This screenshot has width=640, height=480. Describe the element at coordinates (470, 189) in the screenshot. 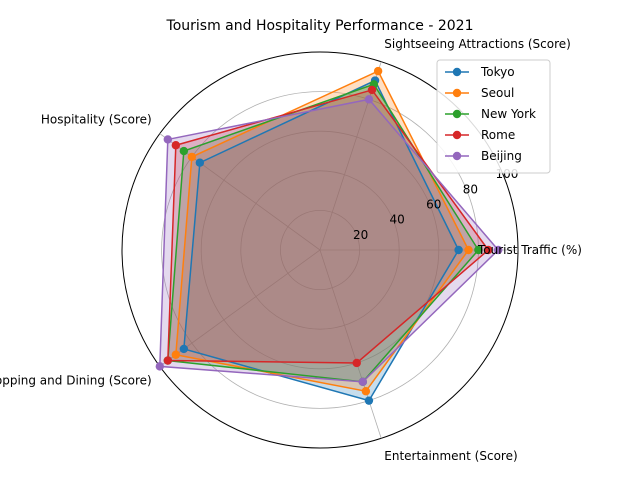

I see `radial-tick-label: 80` at that location.